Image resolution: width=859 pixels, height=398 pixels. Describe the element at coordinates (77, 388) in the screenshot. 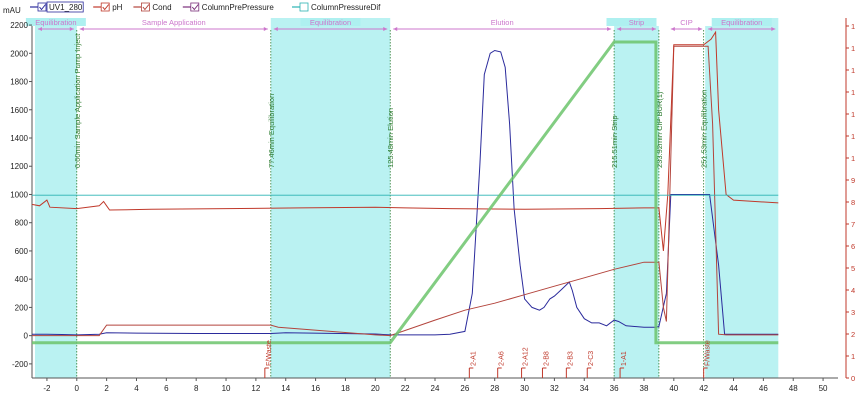

I see `x-tick-label-1: 0` at that location.